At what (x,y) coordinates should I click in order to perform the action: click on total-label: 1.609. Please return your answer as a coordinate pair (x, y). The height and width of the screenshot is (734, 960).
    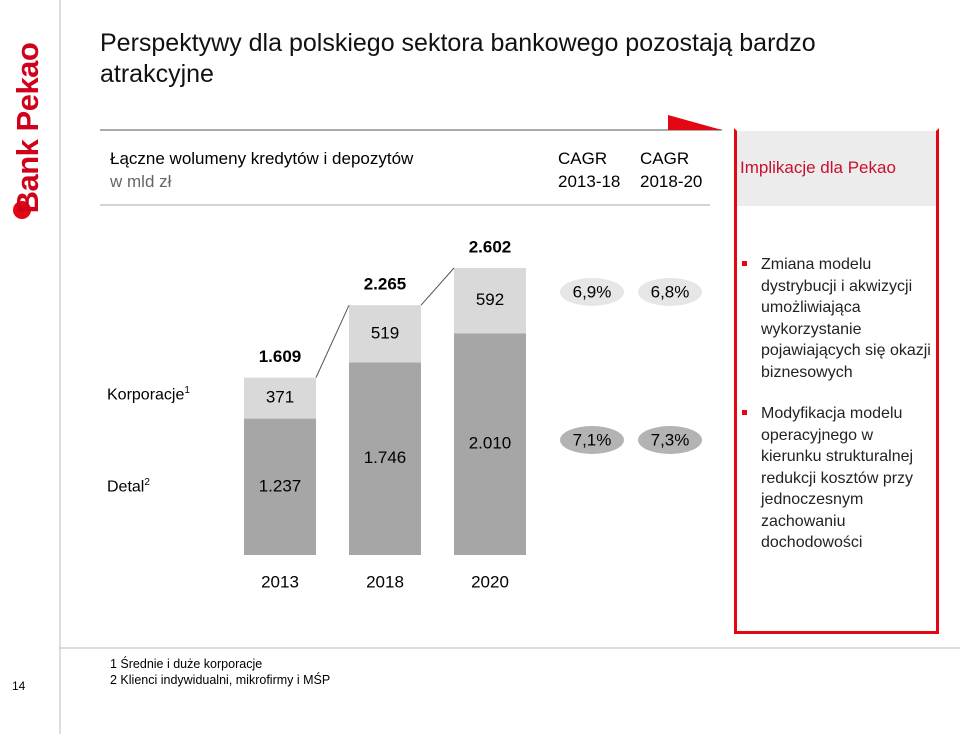
    Looking at the image, I should click on (280, 356).